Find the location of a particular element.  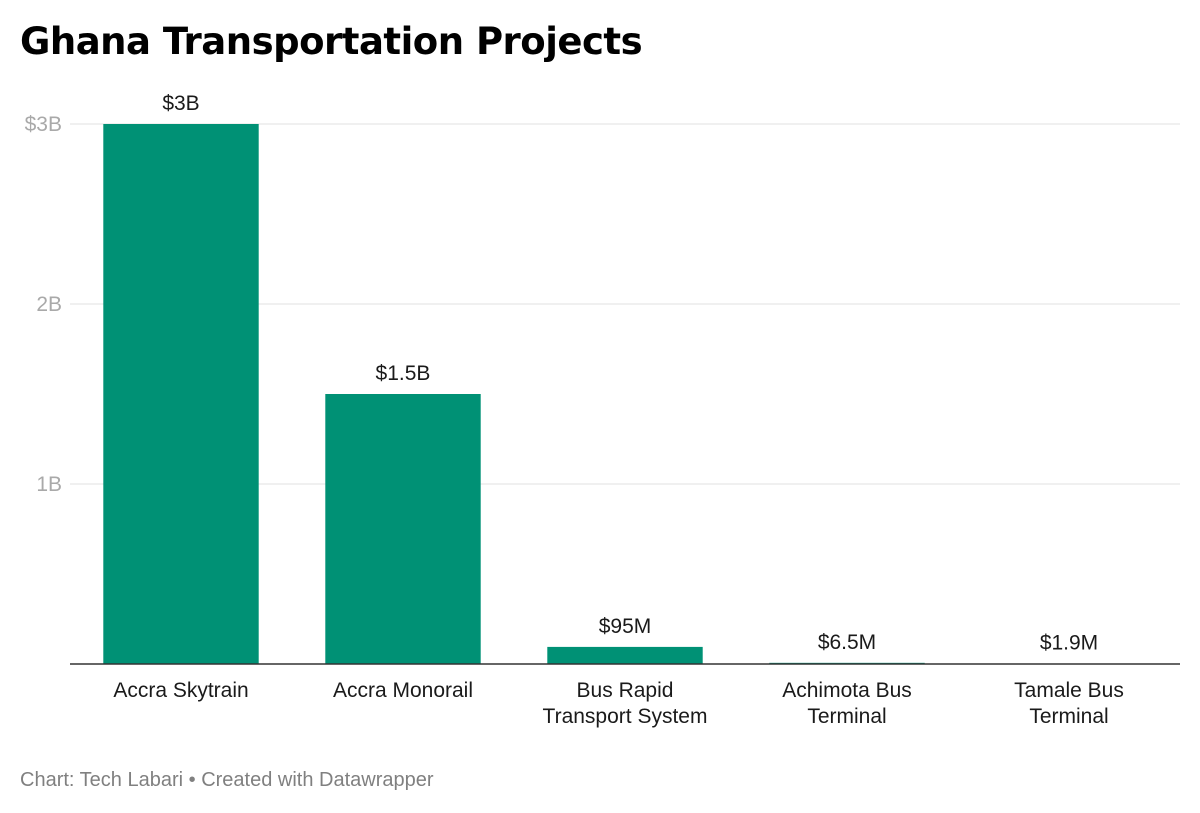

y-tick-label: $3B is located at coordinates (43, 124).